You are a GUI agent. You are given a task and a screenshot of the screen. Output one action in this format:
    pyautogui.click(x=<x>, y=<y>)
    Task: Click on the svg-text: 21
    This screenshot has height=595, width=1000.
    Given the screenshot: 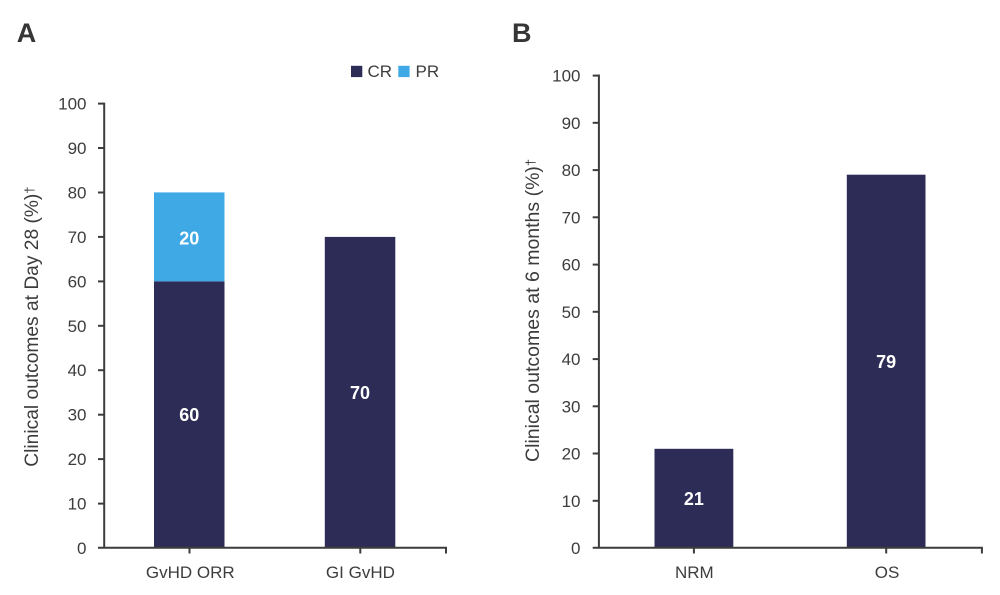 What is the action you would take?
    pyautogui.click(x=694, y=499)
    